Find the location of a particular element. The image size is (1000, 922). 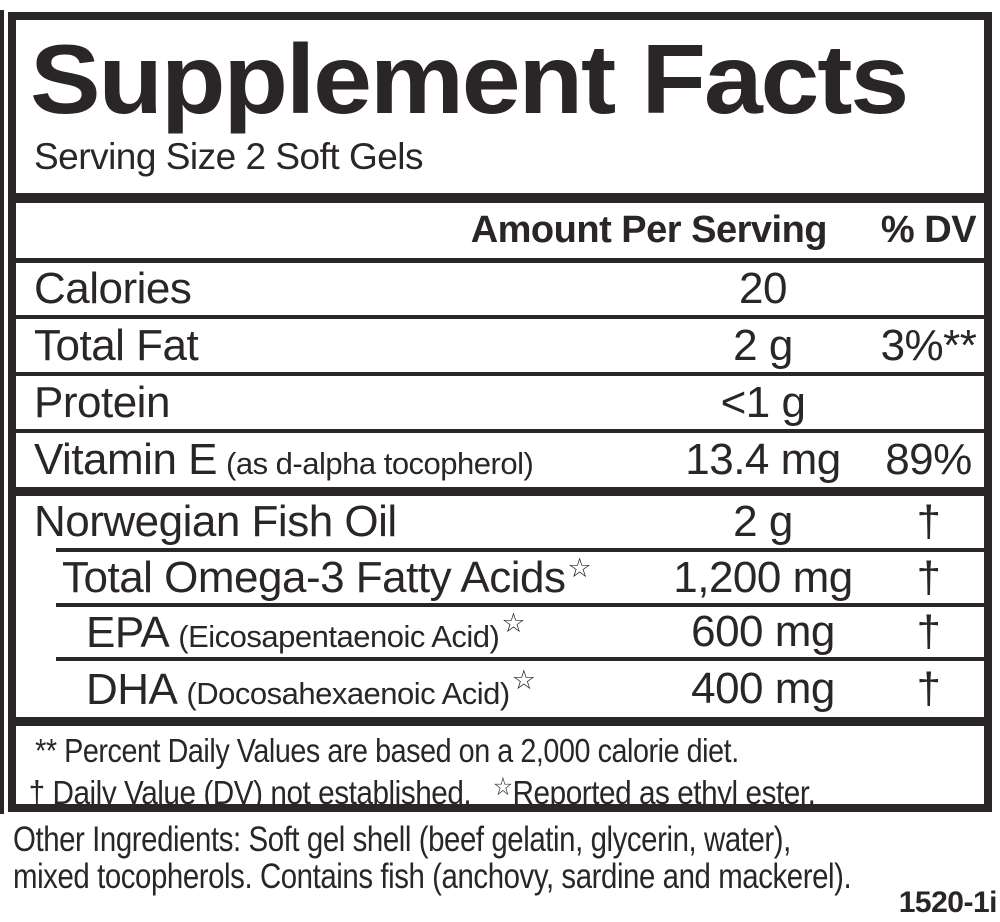

table-row-fish-oil: Norwegian Fish Oil 2 g † is located at coordinates (500, 522).